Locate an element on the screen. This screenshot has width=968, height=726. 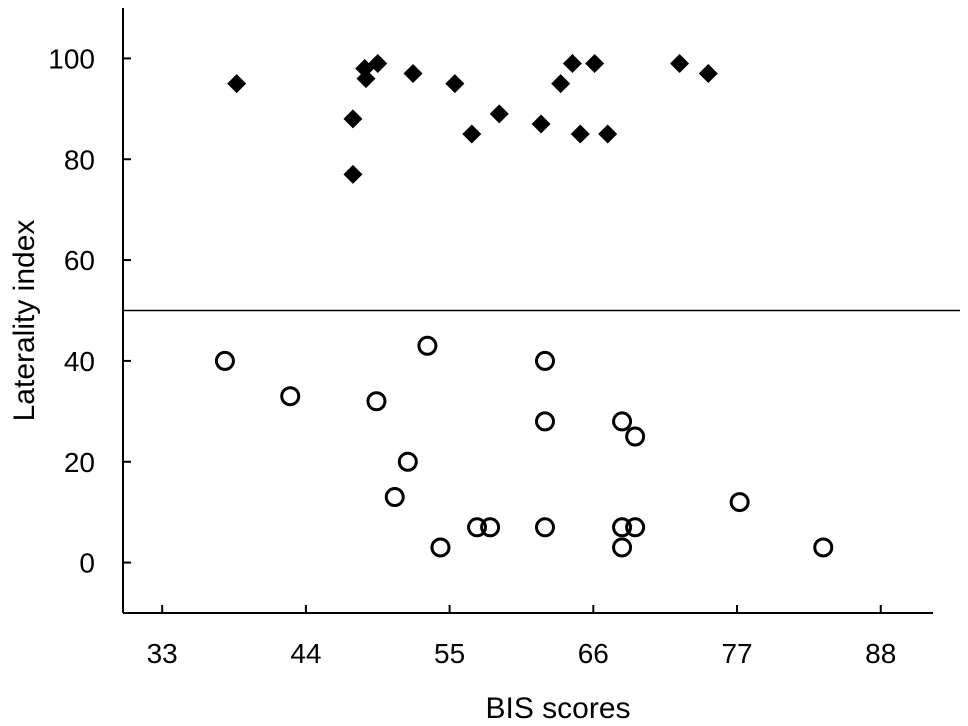
y-tick-label: 40 is located at coordinates (79, 361).